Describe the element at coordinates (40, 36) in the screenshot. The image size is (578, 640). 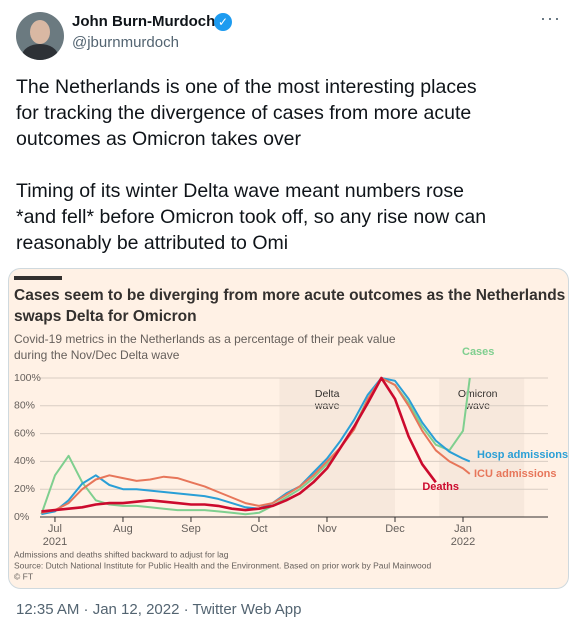
I see `avatar` at that location.